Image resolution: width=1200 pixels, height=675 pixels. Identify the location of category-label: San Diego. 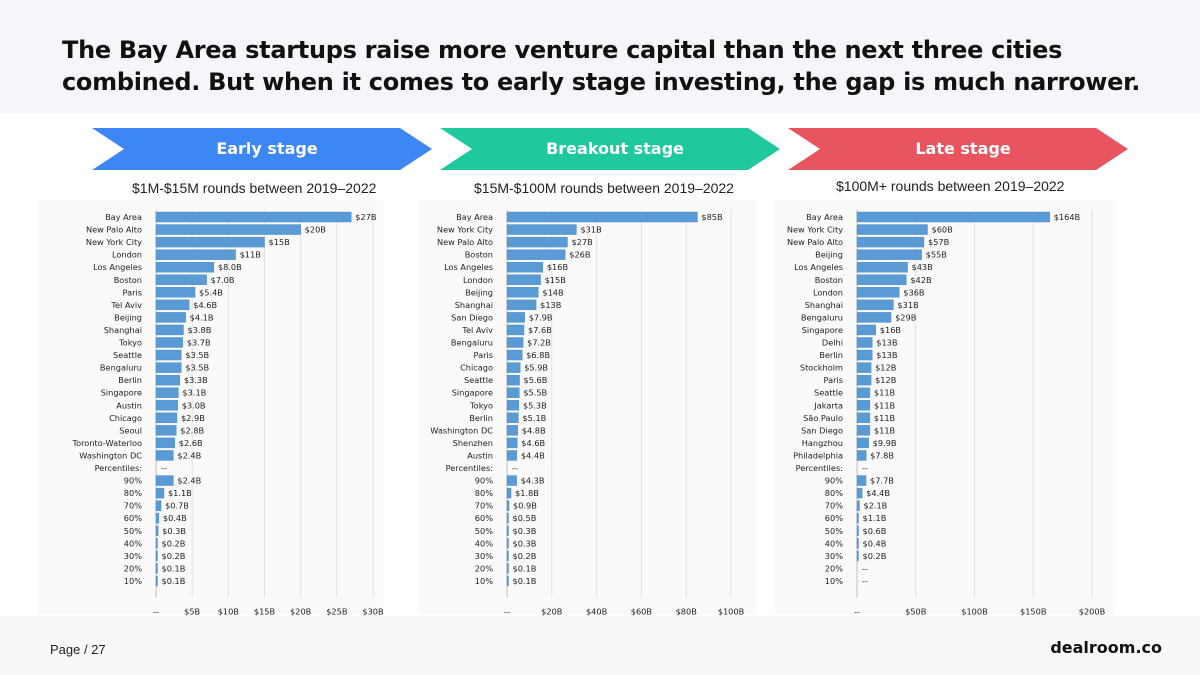
(822, 430).